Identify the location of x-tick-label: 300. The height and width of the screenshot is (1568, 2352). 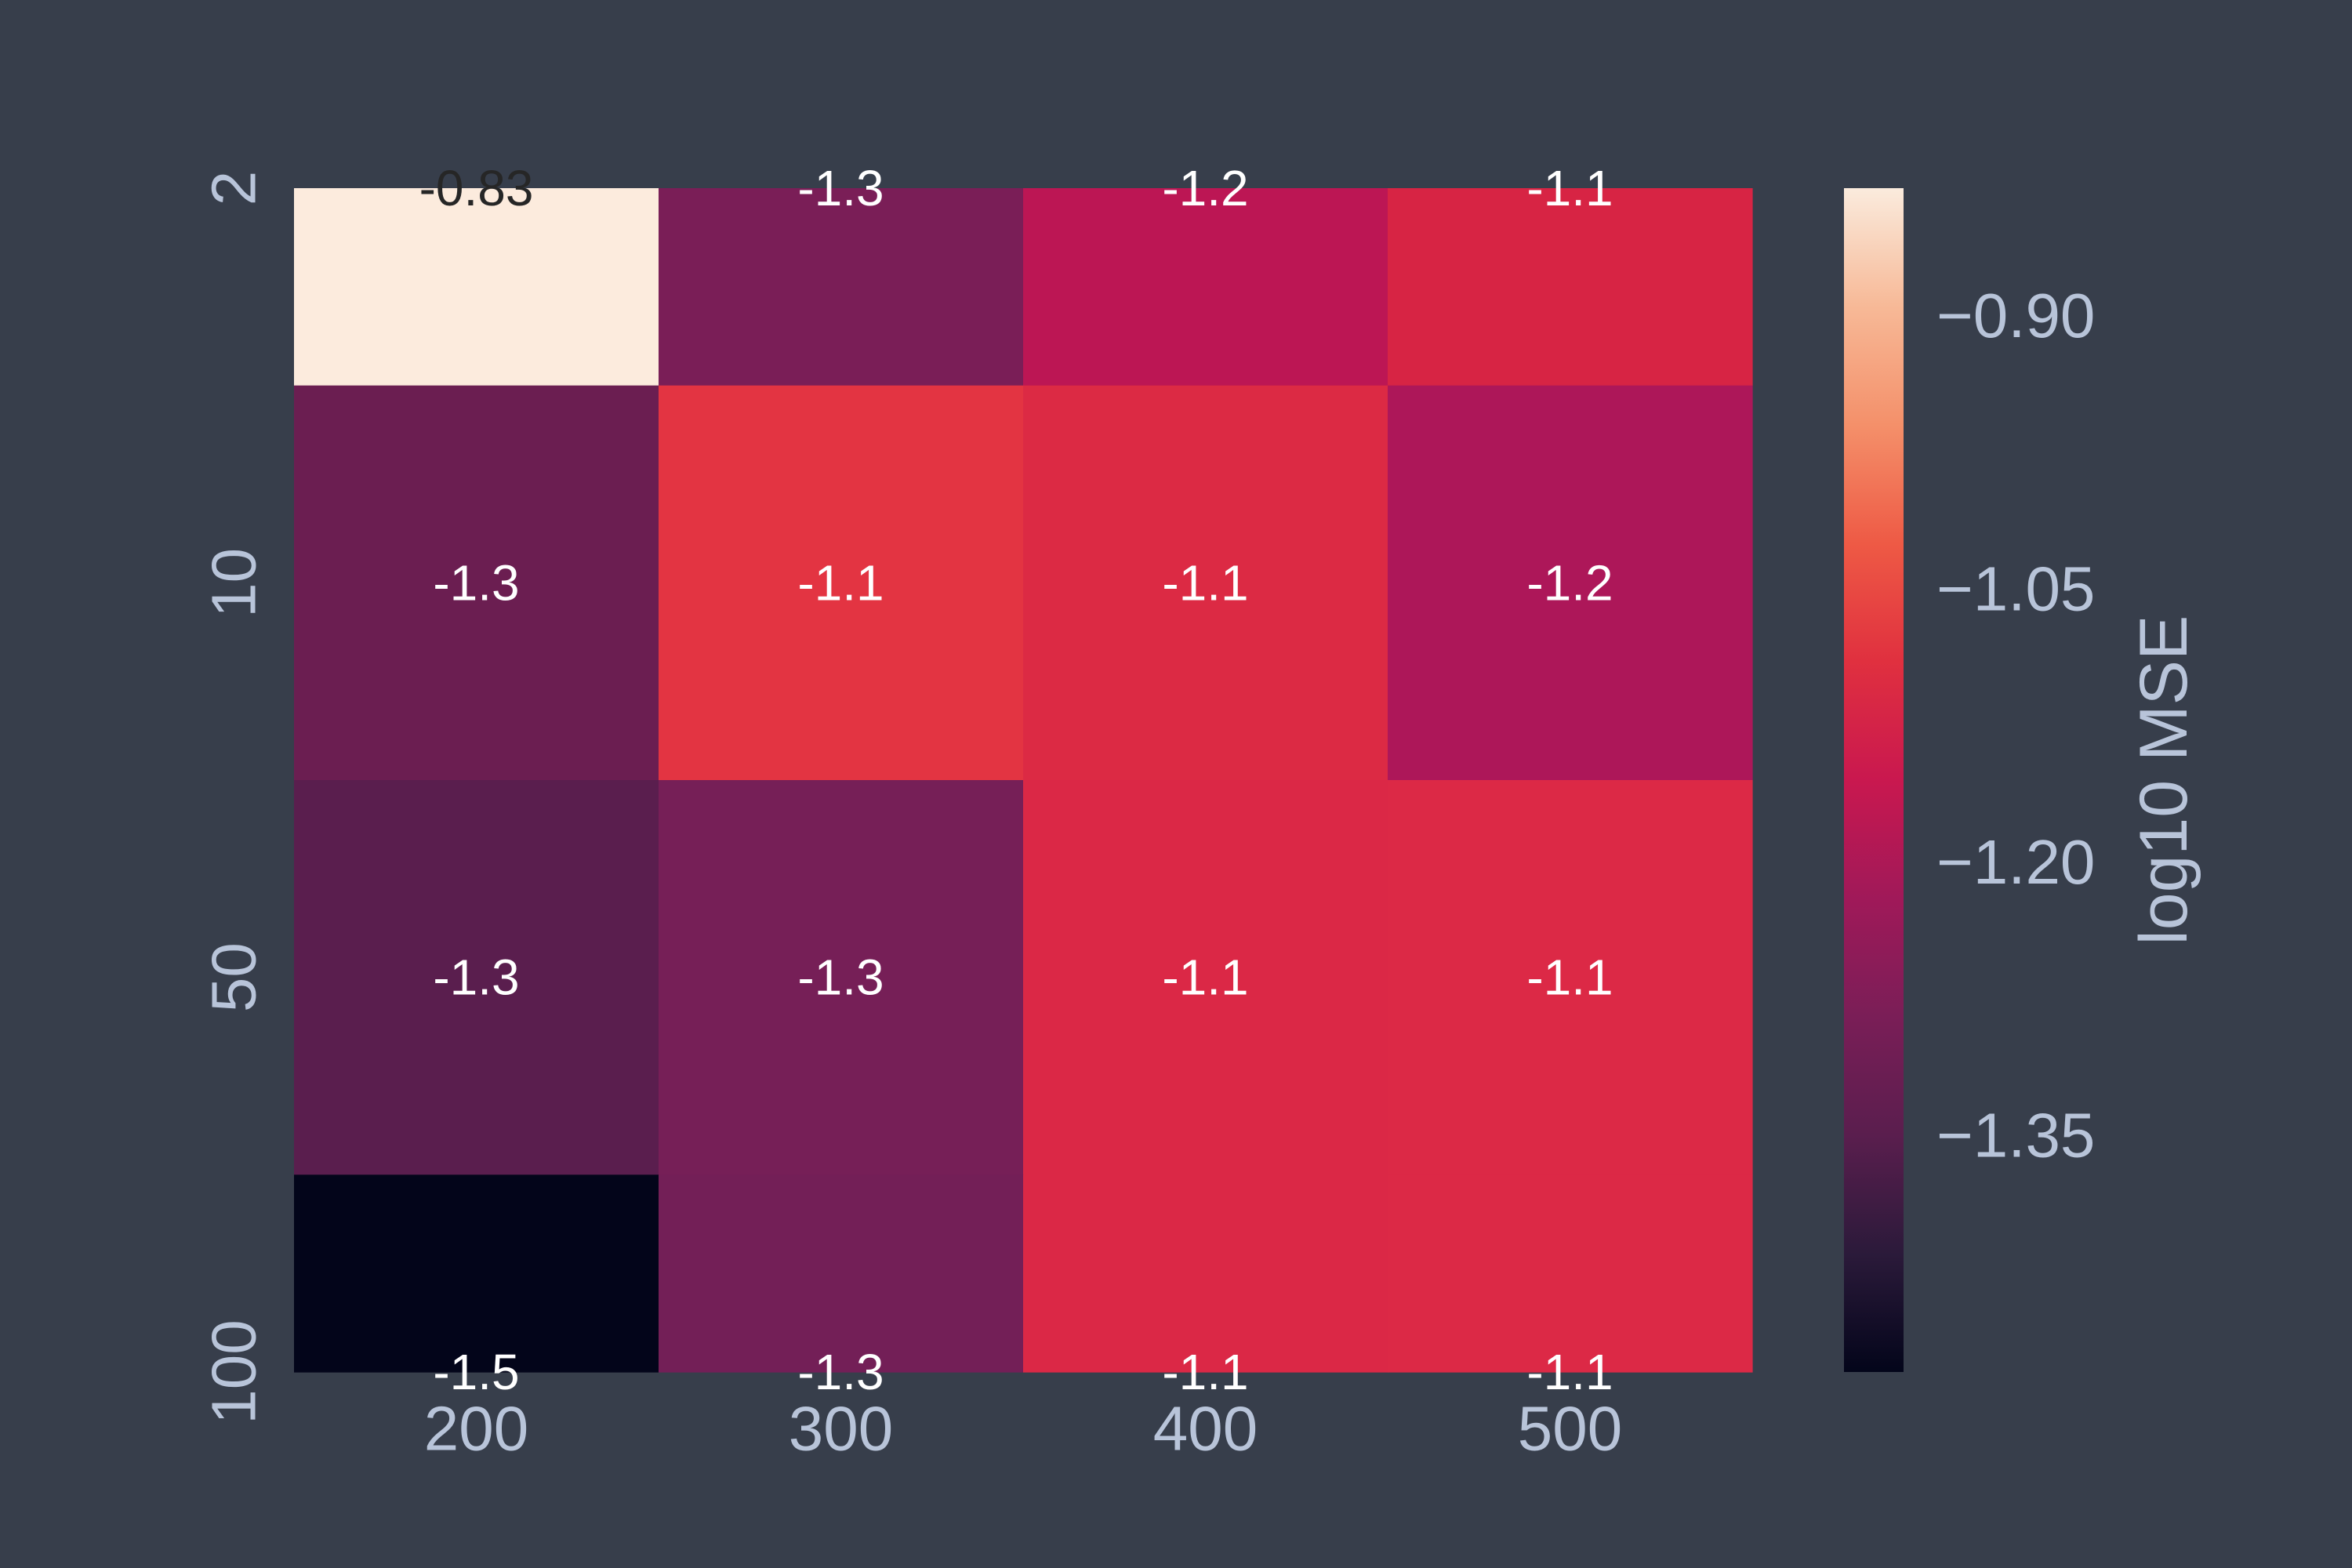
(841, 1429).